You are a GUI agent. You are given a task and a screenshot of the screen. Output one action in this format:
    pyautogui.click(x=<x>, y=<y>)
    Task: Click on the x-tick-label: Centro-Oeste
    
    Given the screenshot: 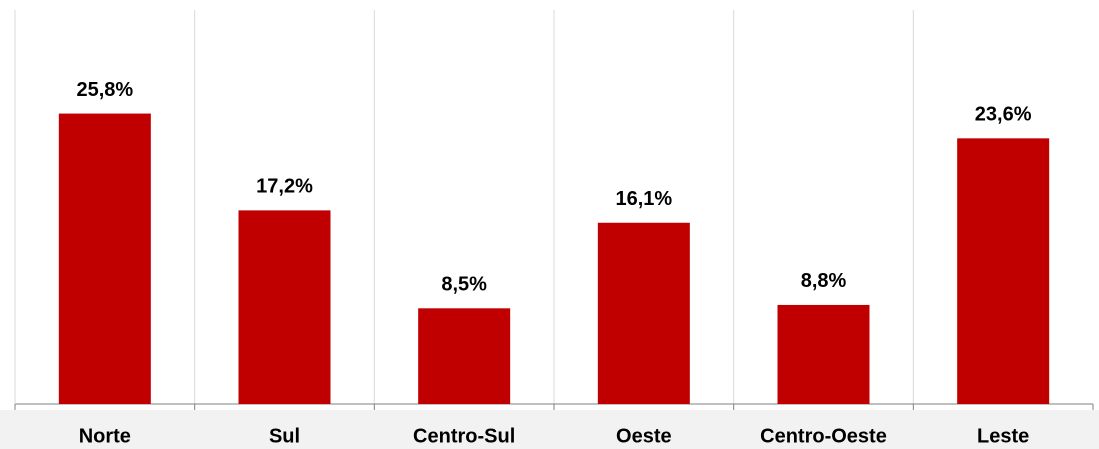 What is the action you would take?
    pyautogui.click(x=823, y=436)
    